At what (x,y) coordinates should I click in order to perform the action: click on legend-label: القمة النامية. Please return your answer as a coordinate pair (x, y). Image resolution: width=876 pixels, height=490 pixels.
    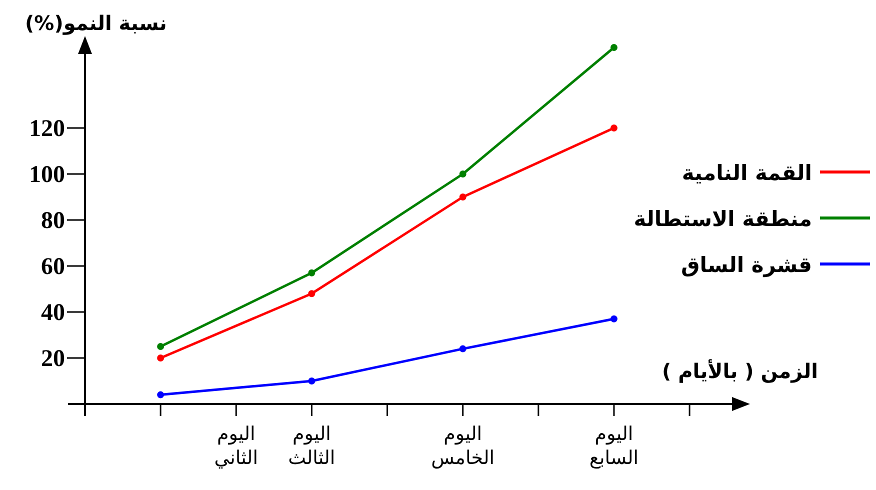
    Looking at the image, I should click on (747, 173).